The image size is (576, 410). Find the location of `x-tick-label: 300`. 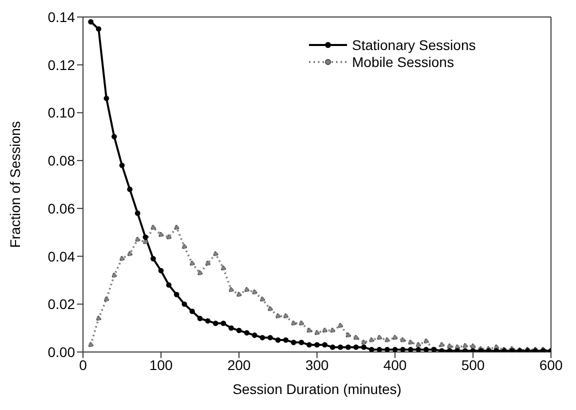

x-tick-label: 300 is located at coordinates (317, 364).